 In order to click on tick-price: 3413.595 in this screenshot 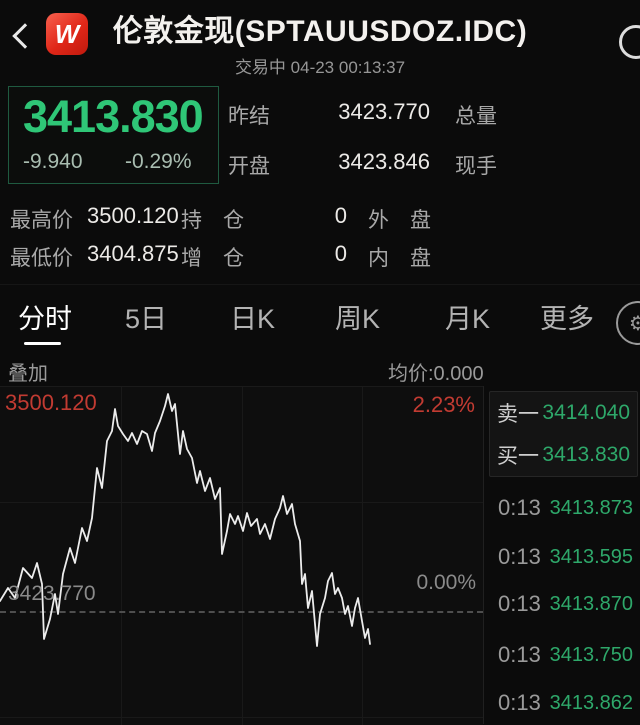, I will do `click(591, 556)`.